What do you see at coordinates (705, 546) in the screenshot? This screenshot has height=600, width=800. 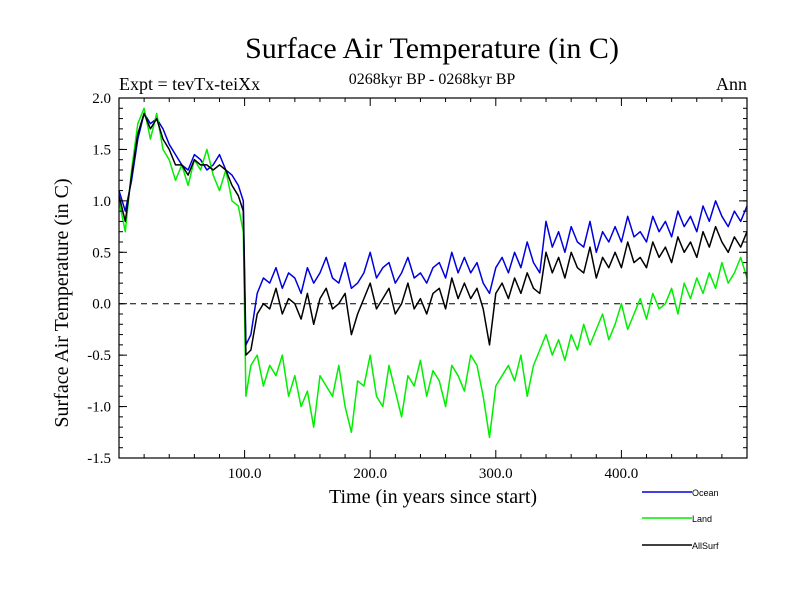 I see `legend-label-allsurf: AllSurf` at bounding box center [705, 546].